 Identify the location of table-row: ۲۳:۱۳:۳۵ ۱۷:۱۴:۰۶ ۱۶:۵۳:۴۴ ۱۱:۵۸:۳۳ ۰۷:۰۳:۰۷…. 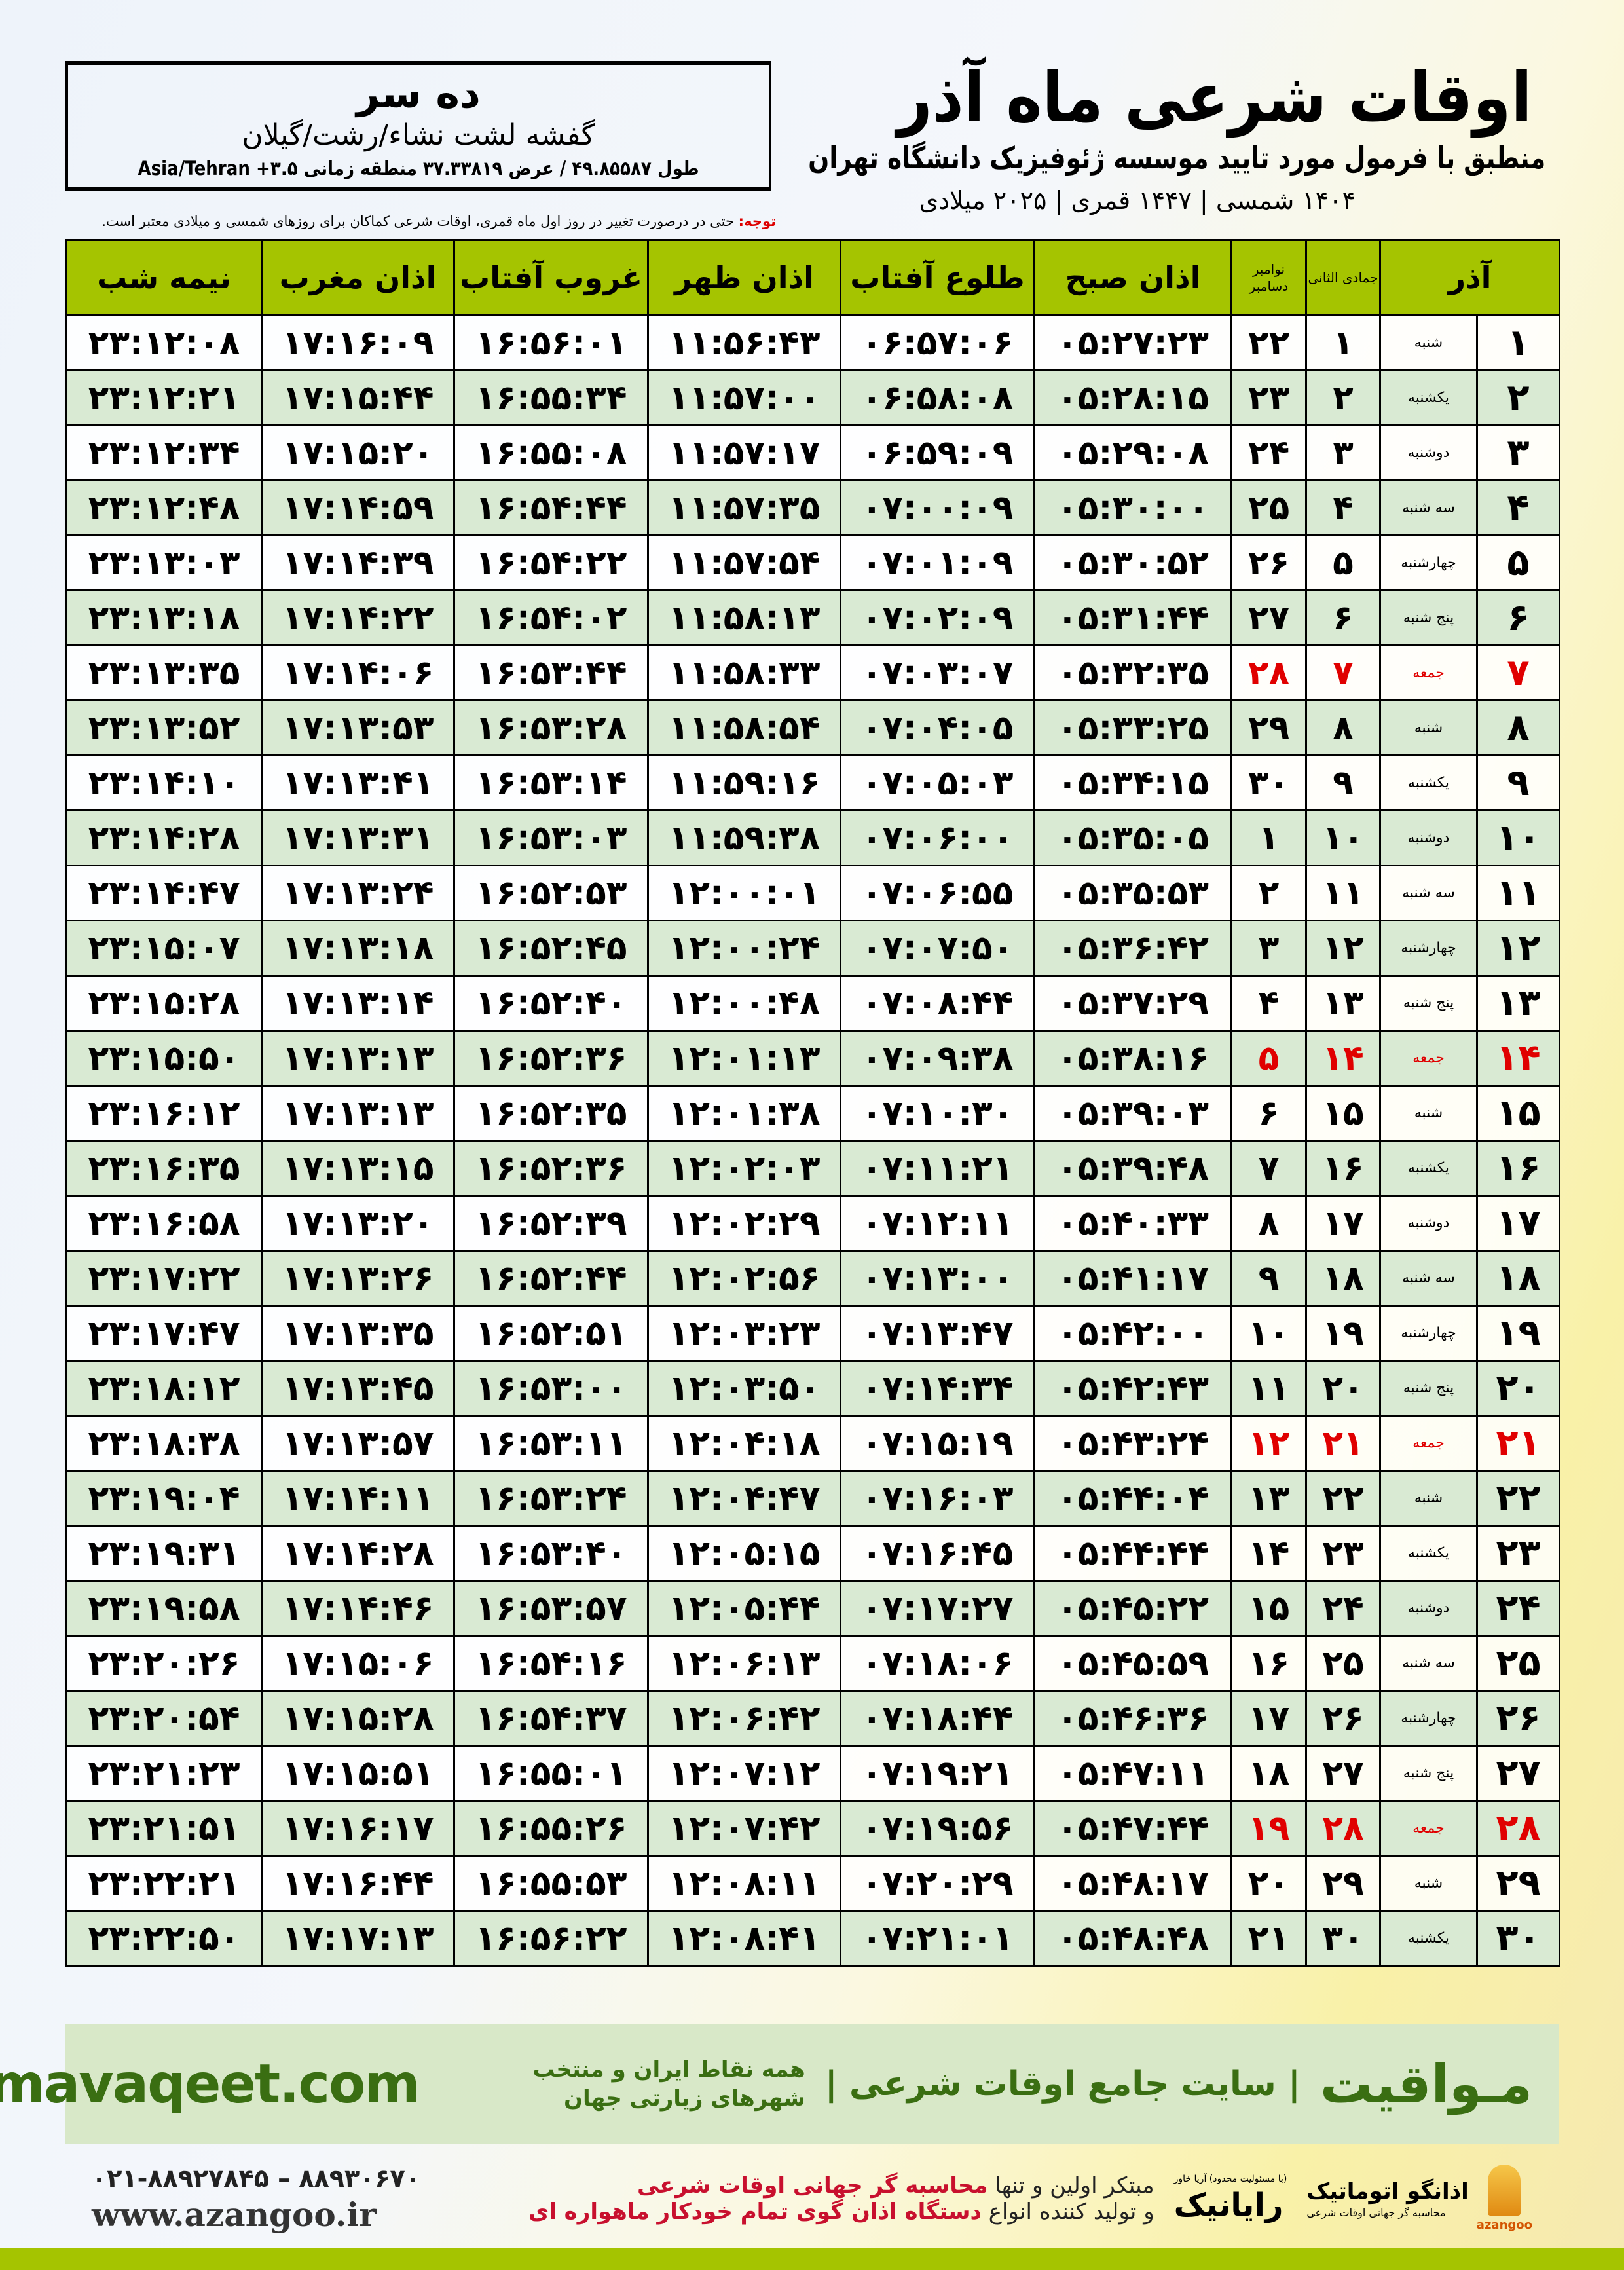
(813, 672).